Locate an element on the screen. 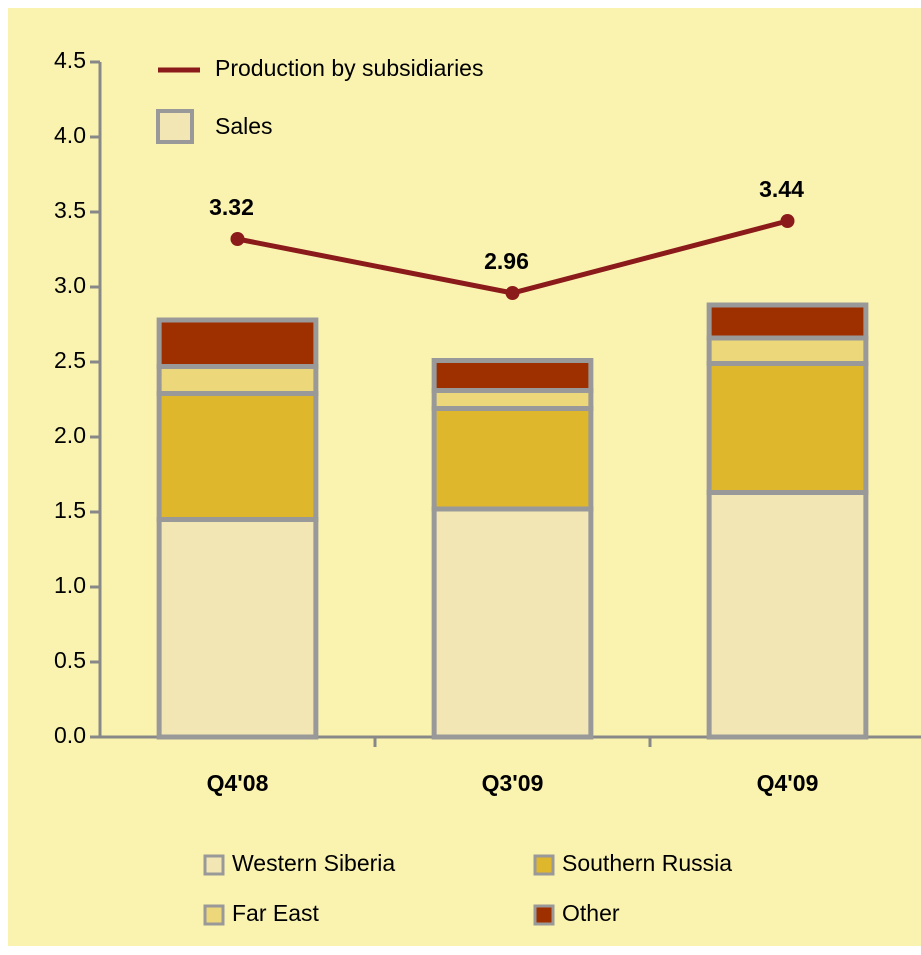 This screenshot has width=921, height=955. y-tick-label: 2.0 is located at coordinates (70, 435).